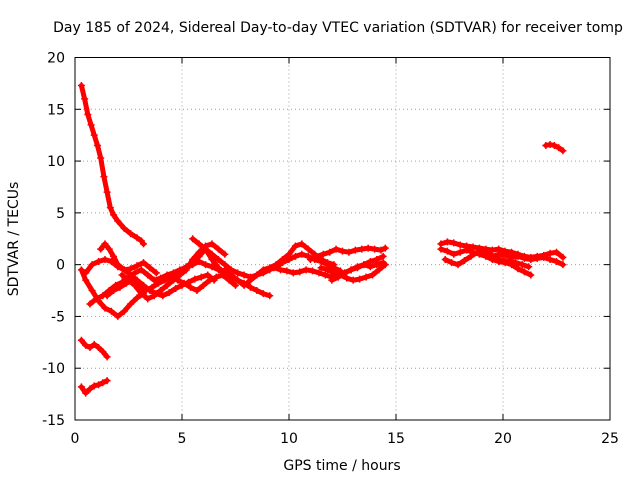  Describe the element at coordinates (289, 439) in the screenshot. I see `x-tick-label: 10` at that location.